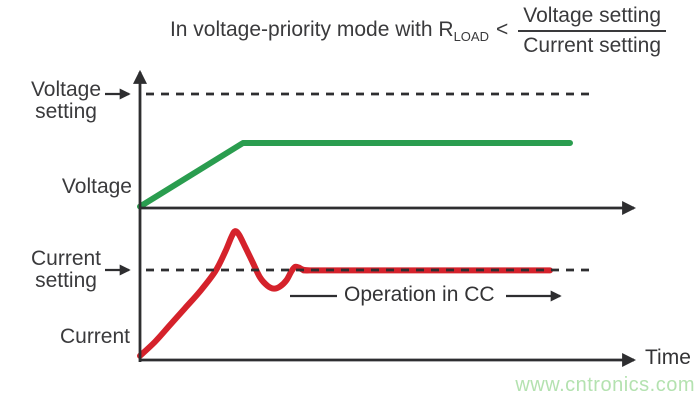  What do you see at coordinates (592, 18) in the screenshot?
I see `fraction-numerator: Voltage setting` at bounding box center [592, 18].